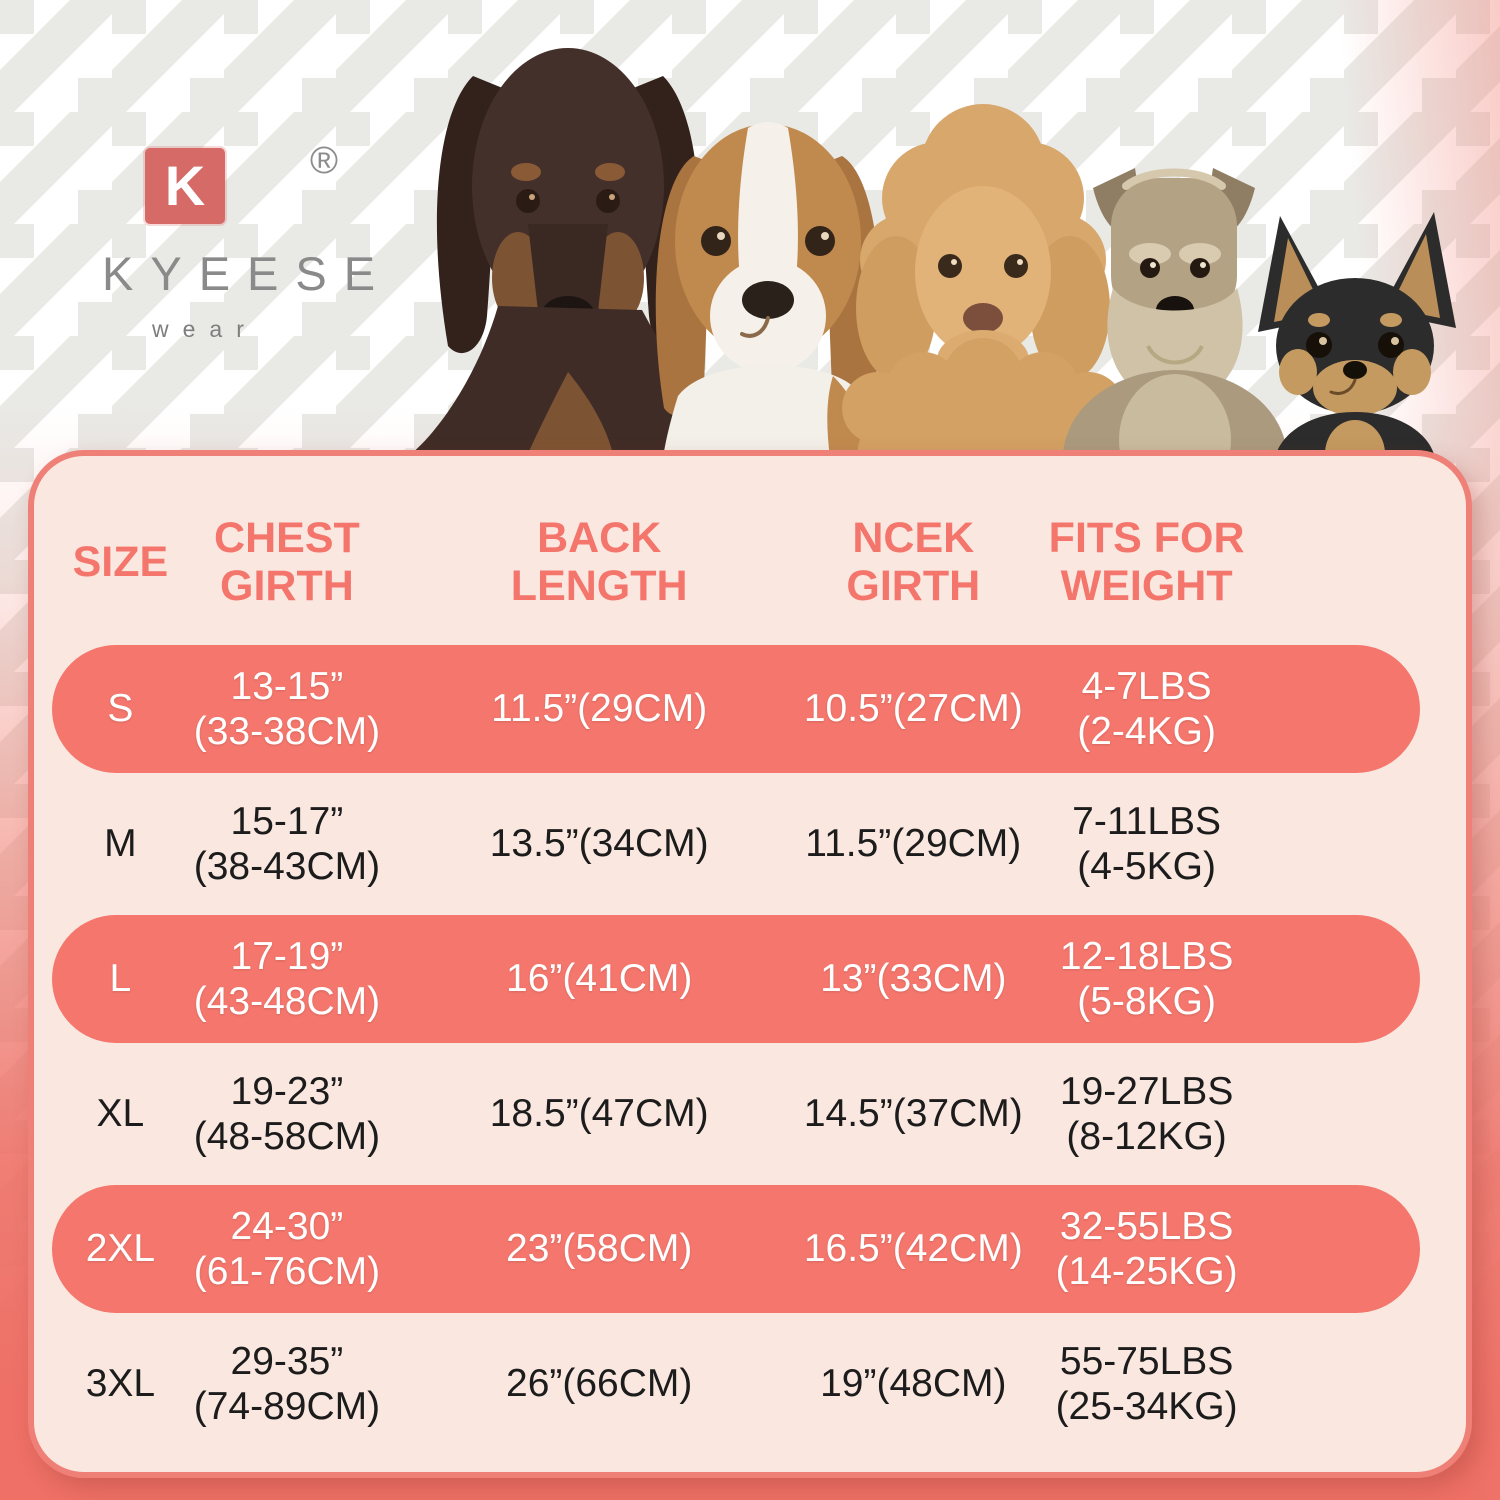  Describe the element at coordinates (1175, 313) in the screenshot. I see `schnauzer-photo` at that location.